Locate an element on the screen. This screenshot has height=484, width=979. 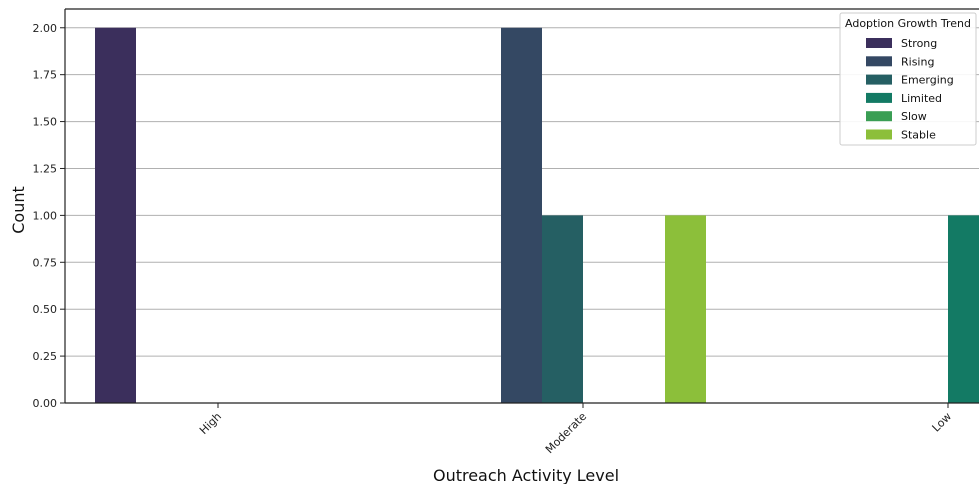
bar-strong-high is located at coordinates (115, 215).